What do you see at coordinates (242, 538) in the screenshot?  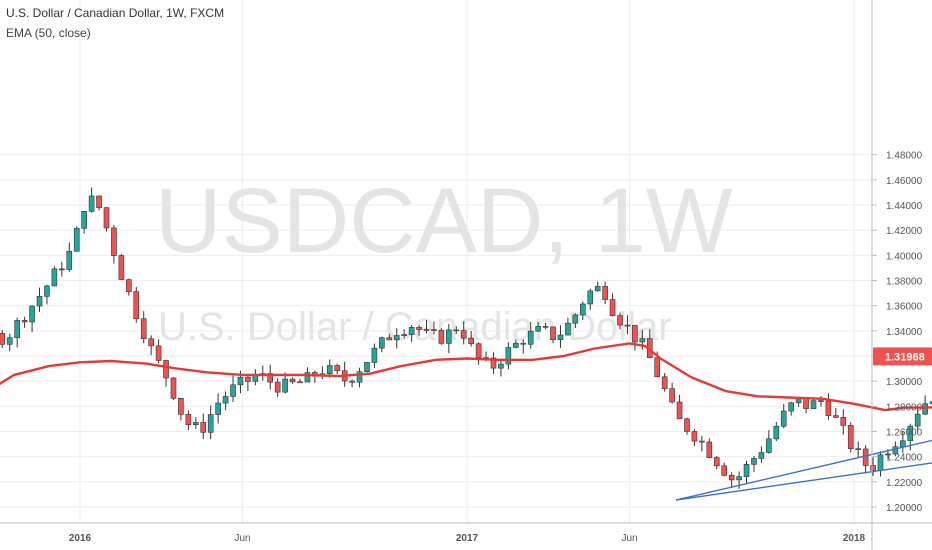 I see `x-tick-label: Jun` at bounding box center [242, 538].